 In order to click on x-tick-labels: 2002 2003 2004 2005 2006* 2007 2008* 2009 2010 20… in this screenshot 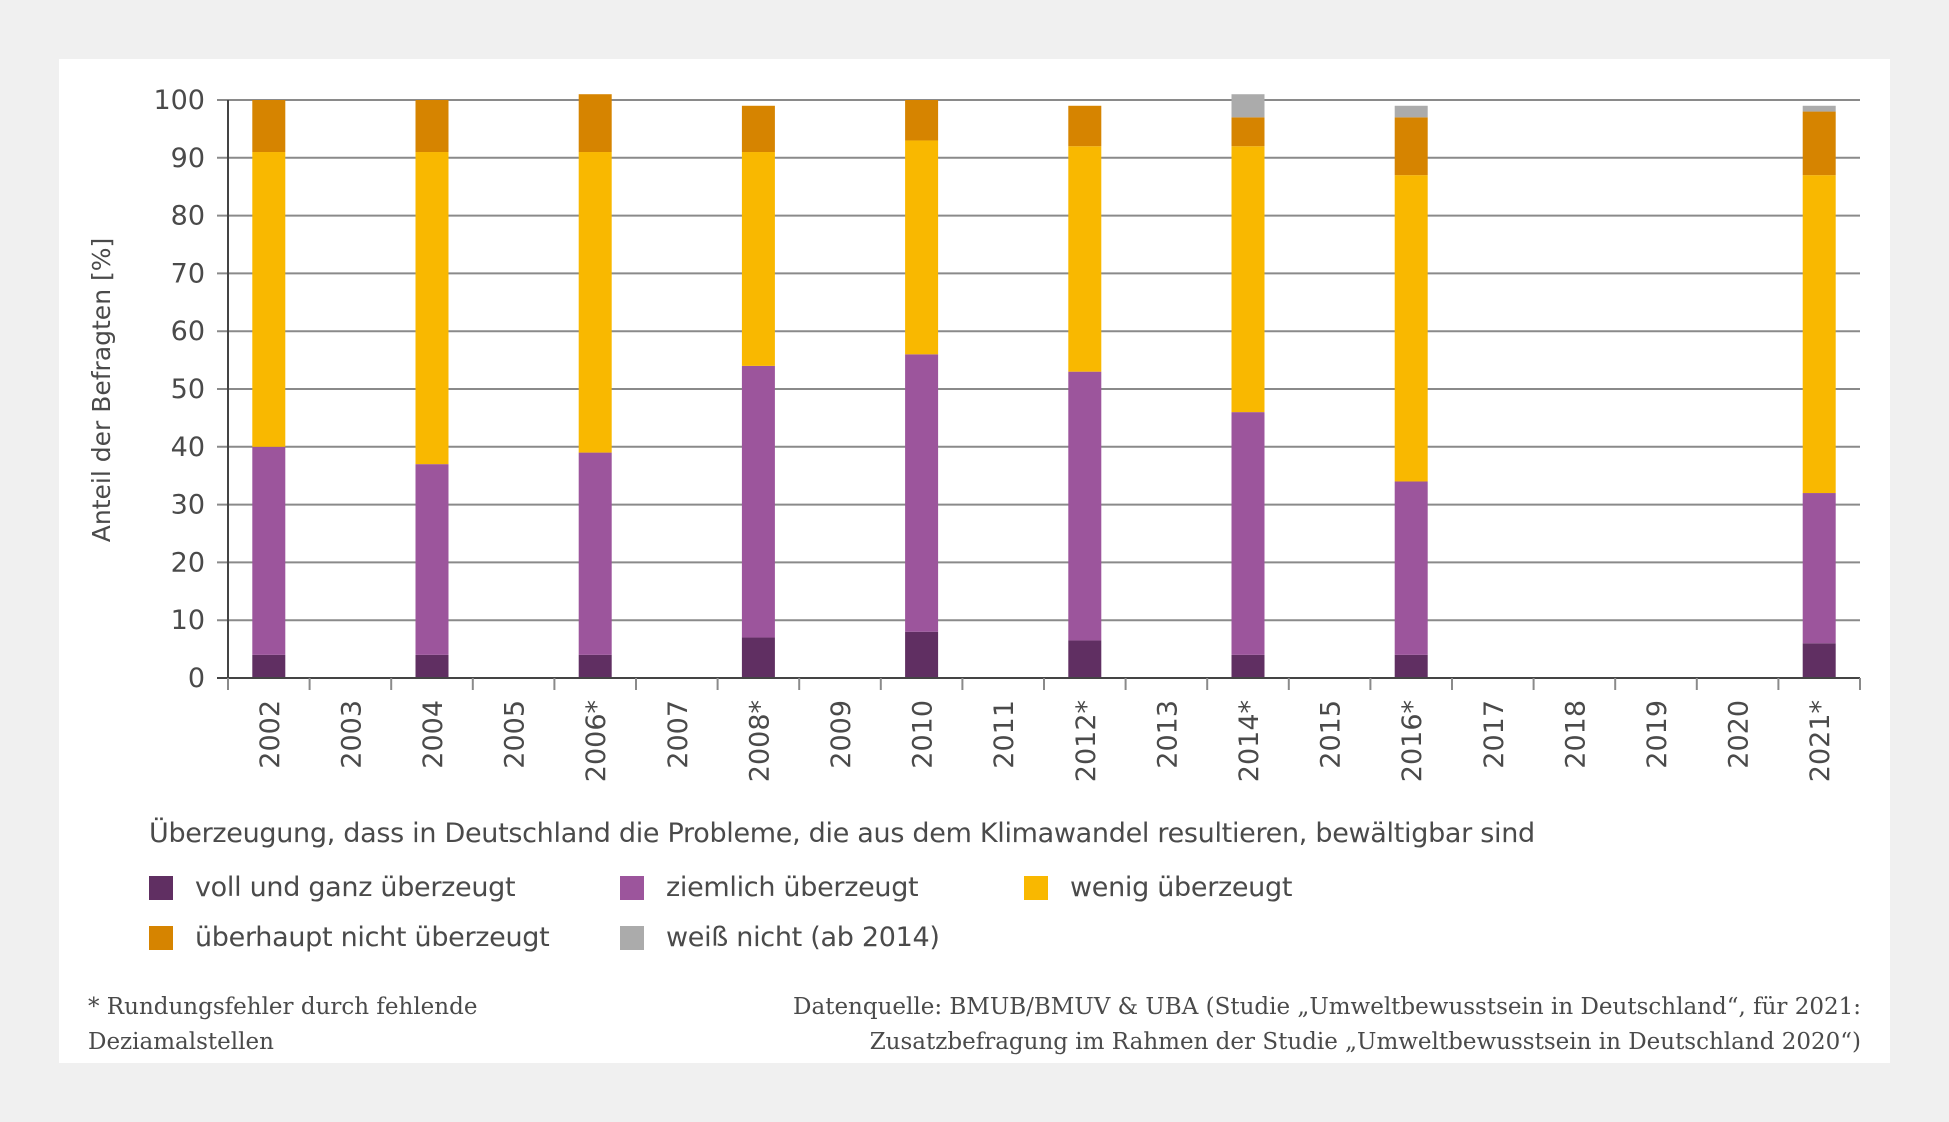, I will do `click(1045, 741)`.